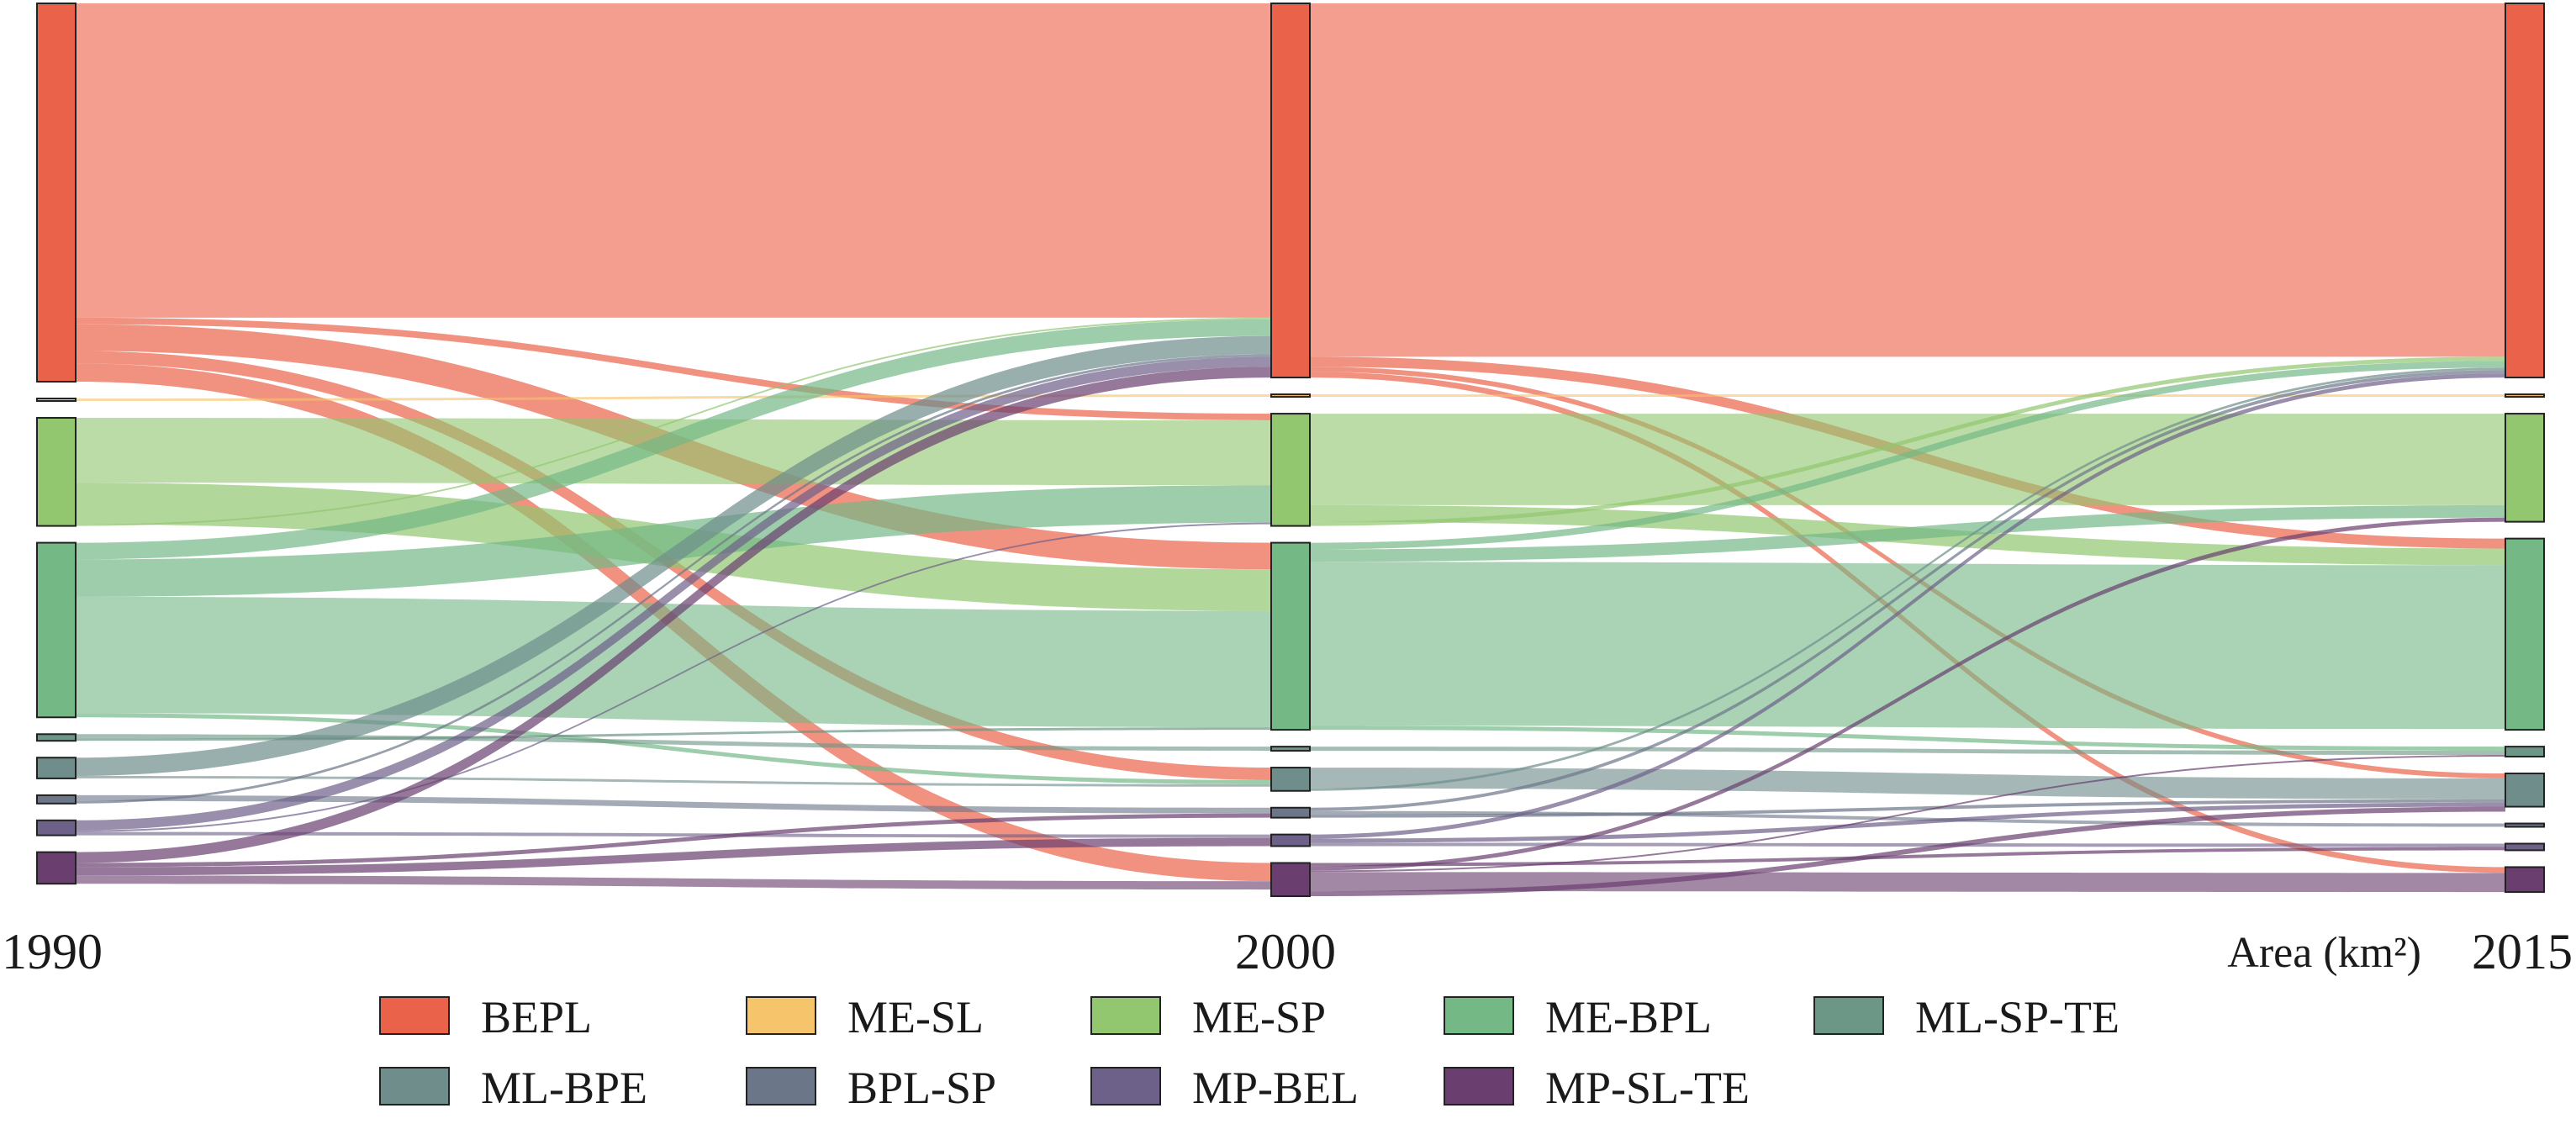 The height and width of the screenshot is (1124, 2576). I want to click on node-1990-ml-sp-te, so click(57, 738).